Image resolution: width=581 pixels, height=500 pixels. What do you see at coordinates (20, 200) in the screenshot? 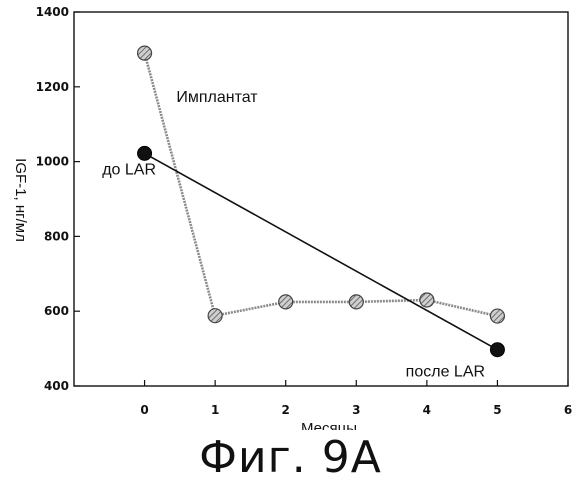
I see `y-axis-title: IGF-1, нг/мл` at bounding box center [20, 200].